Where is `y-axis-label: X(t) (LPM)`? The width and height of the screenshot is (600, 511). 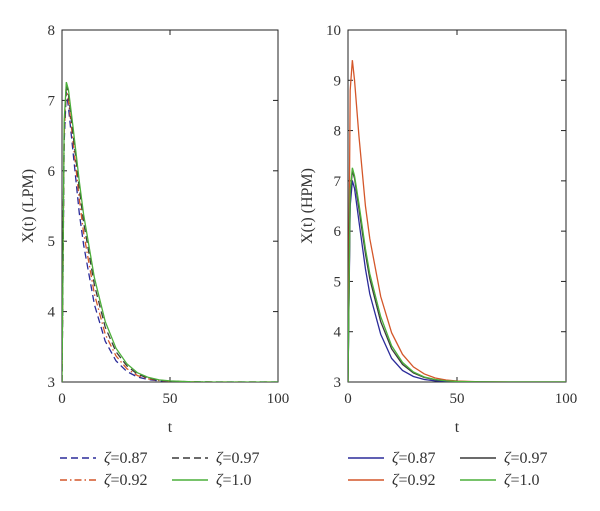
y-axis-label: X(t) (LPM) is located at coordinates (28, 206).